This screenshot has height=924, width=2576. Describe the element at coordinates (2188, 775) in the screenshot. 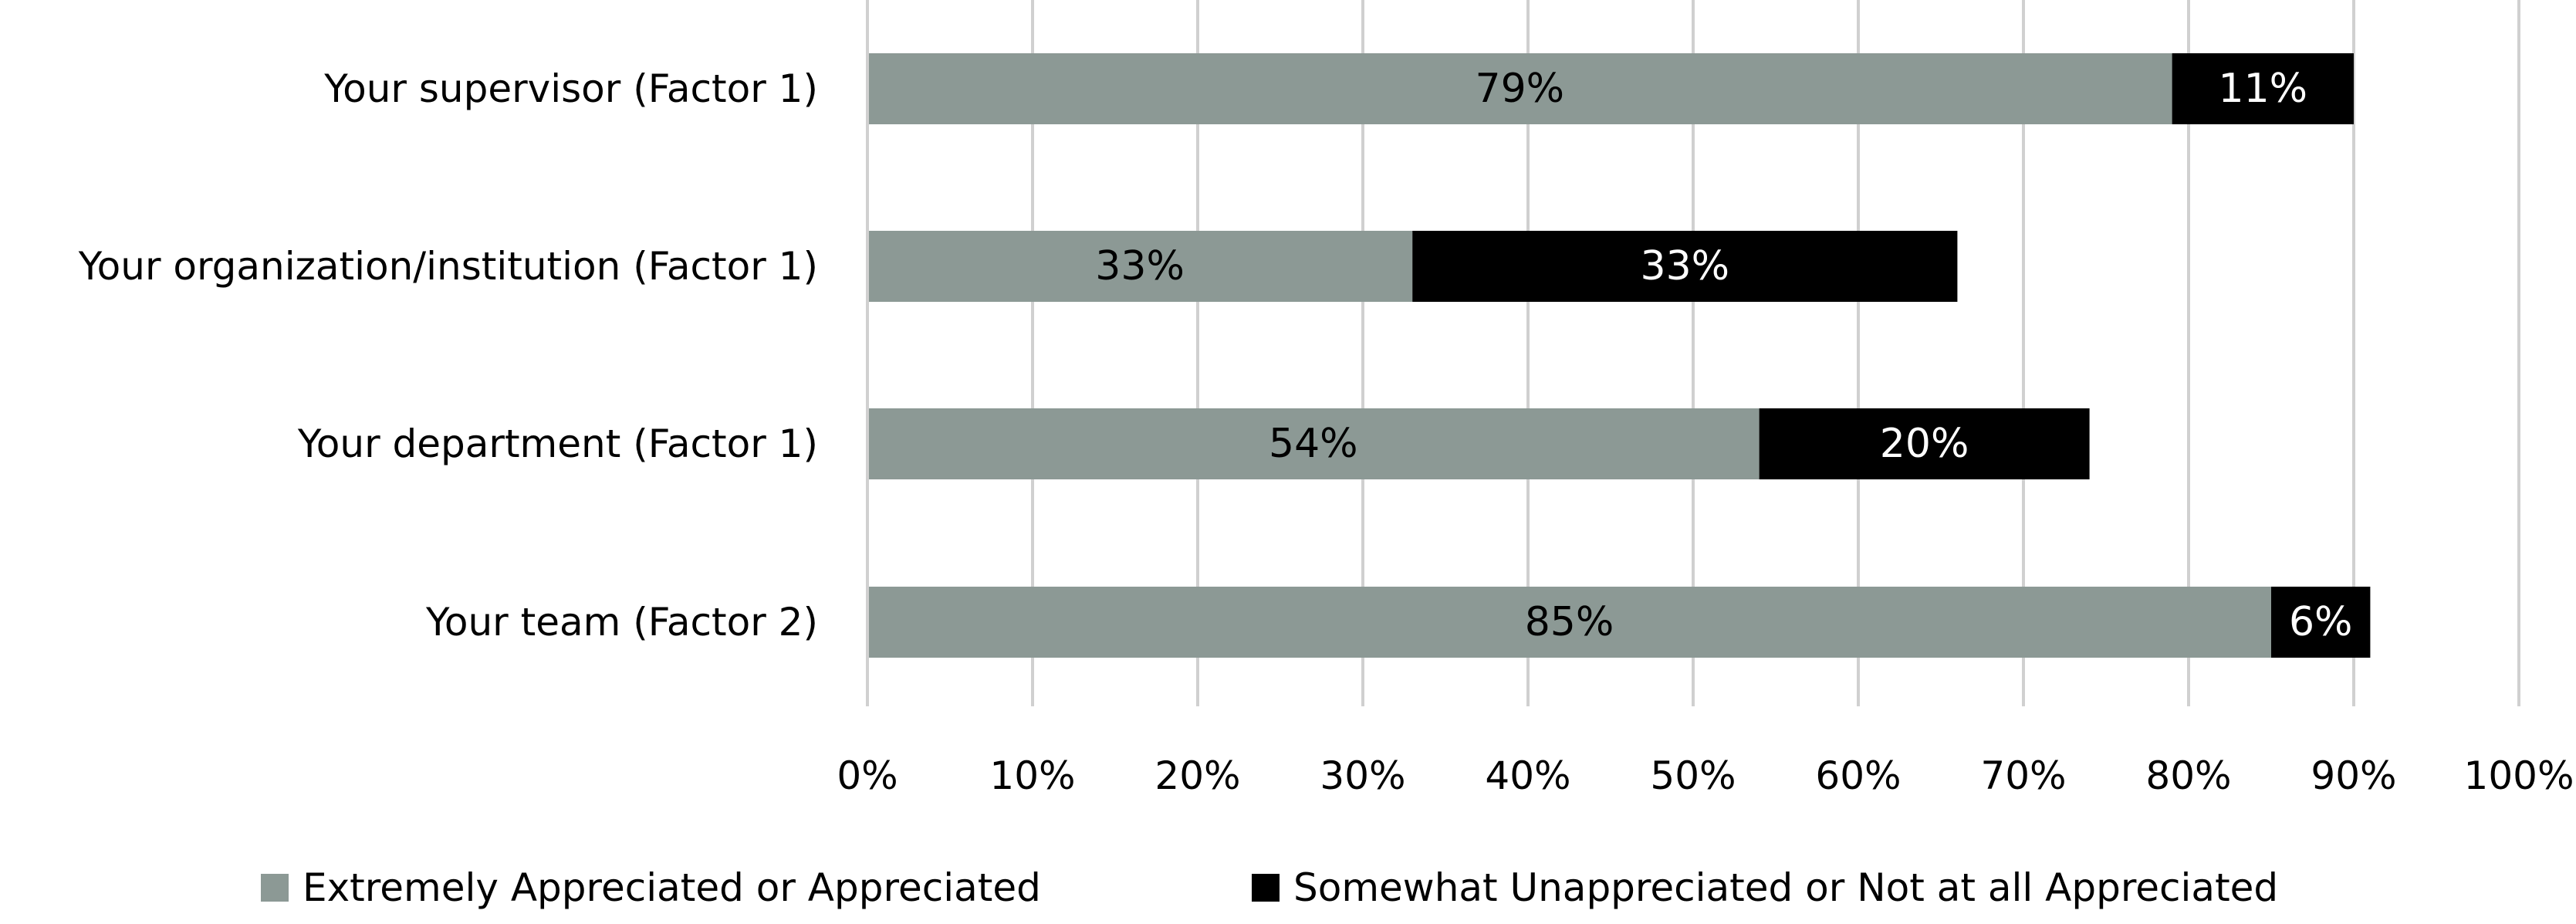

I see `x-tick-label: 80%` at that location.